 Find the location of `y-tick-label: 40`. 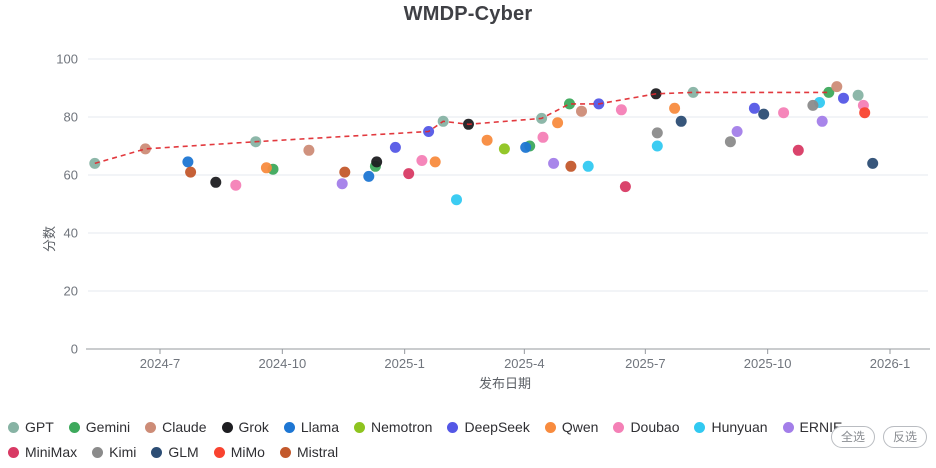

y-tick-label: 40 is located at coordinates (71, 233).